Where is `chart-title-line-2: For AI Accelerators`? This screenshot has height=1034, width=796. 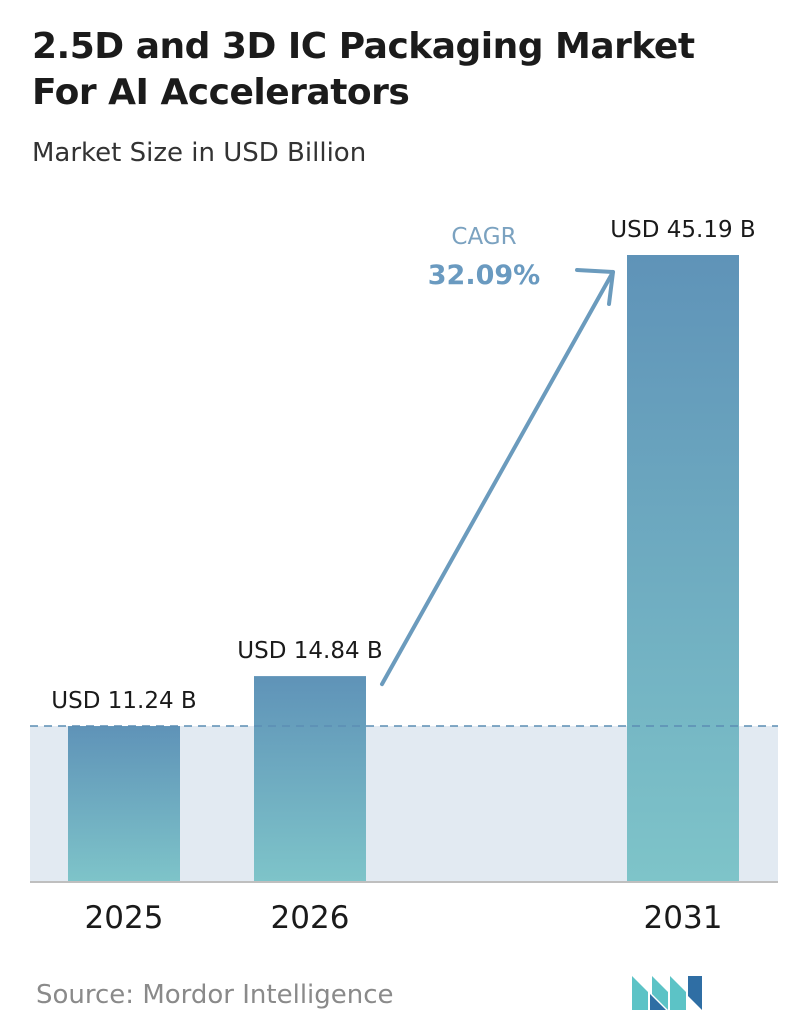
chart-title-line-2: For AI Accelerators is located at coordinates (221, 92).